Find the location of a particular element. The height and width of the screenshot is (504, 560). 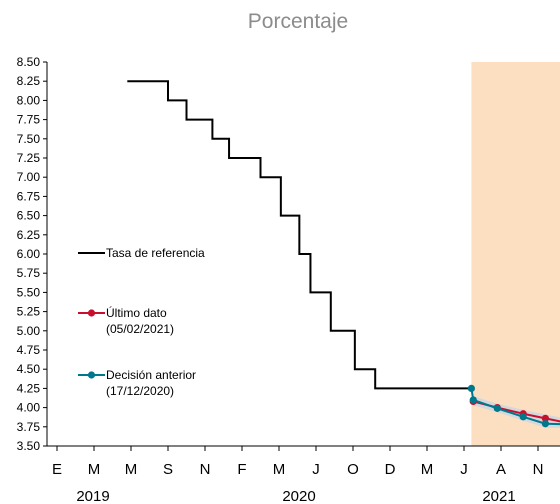

forecast-shaded-region is located at coordinates (515, 254).